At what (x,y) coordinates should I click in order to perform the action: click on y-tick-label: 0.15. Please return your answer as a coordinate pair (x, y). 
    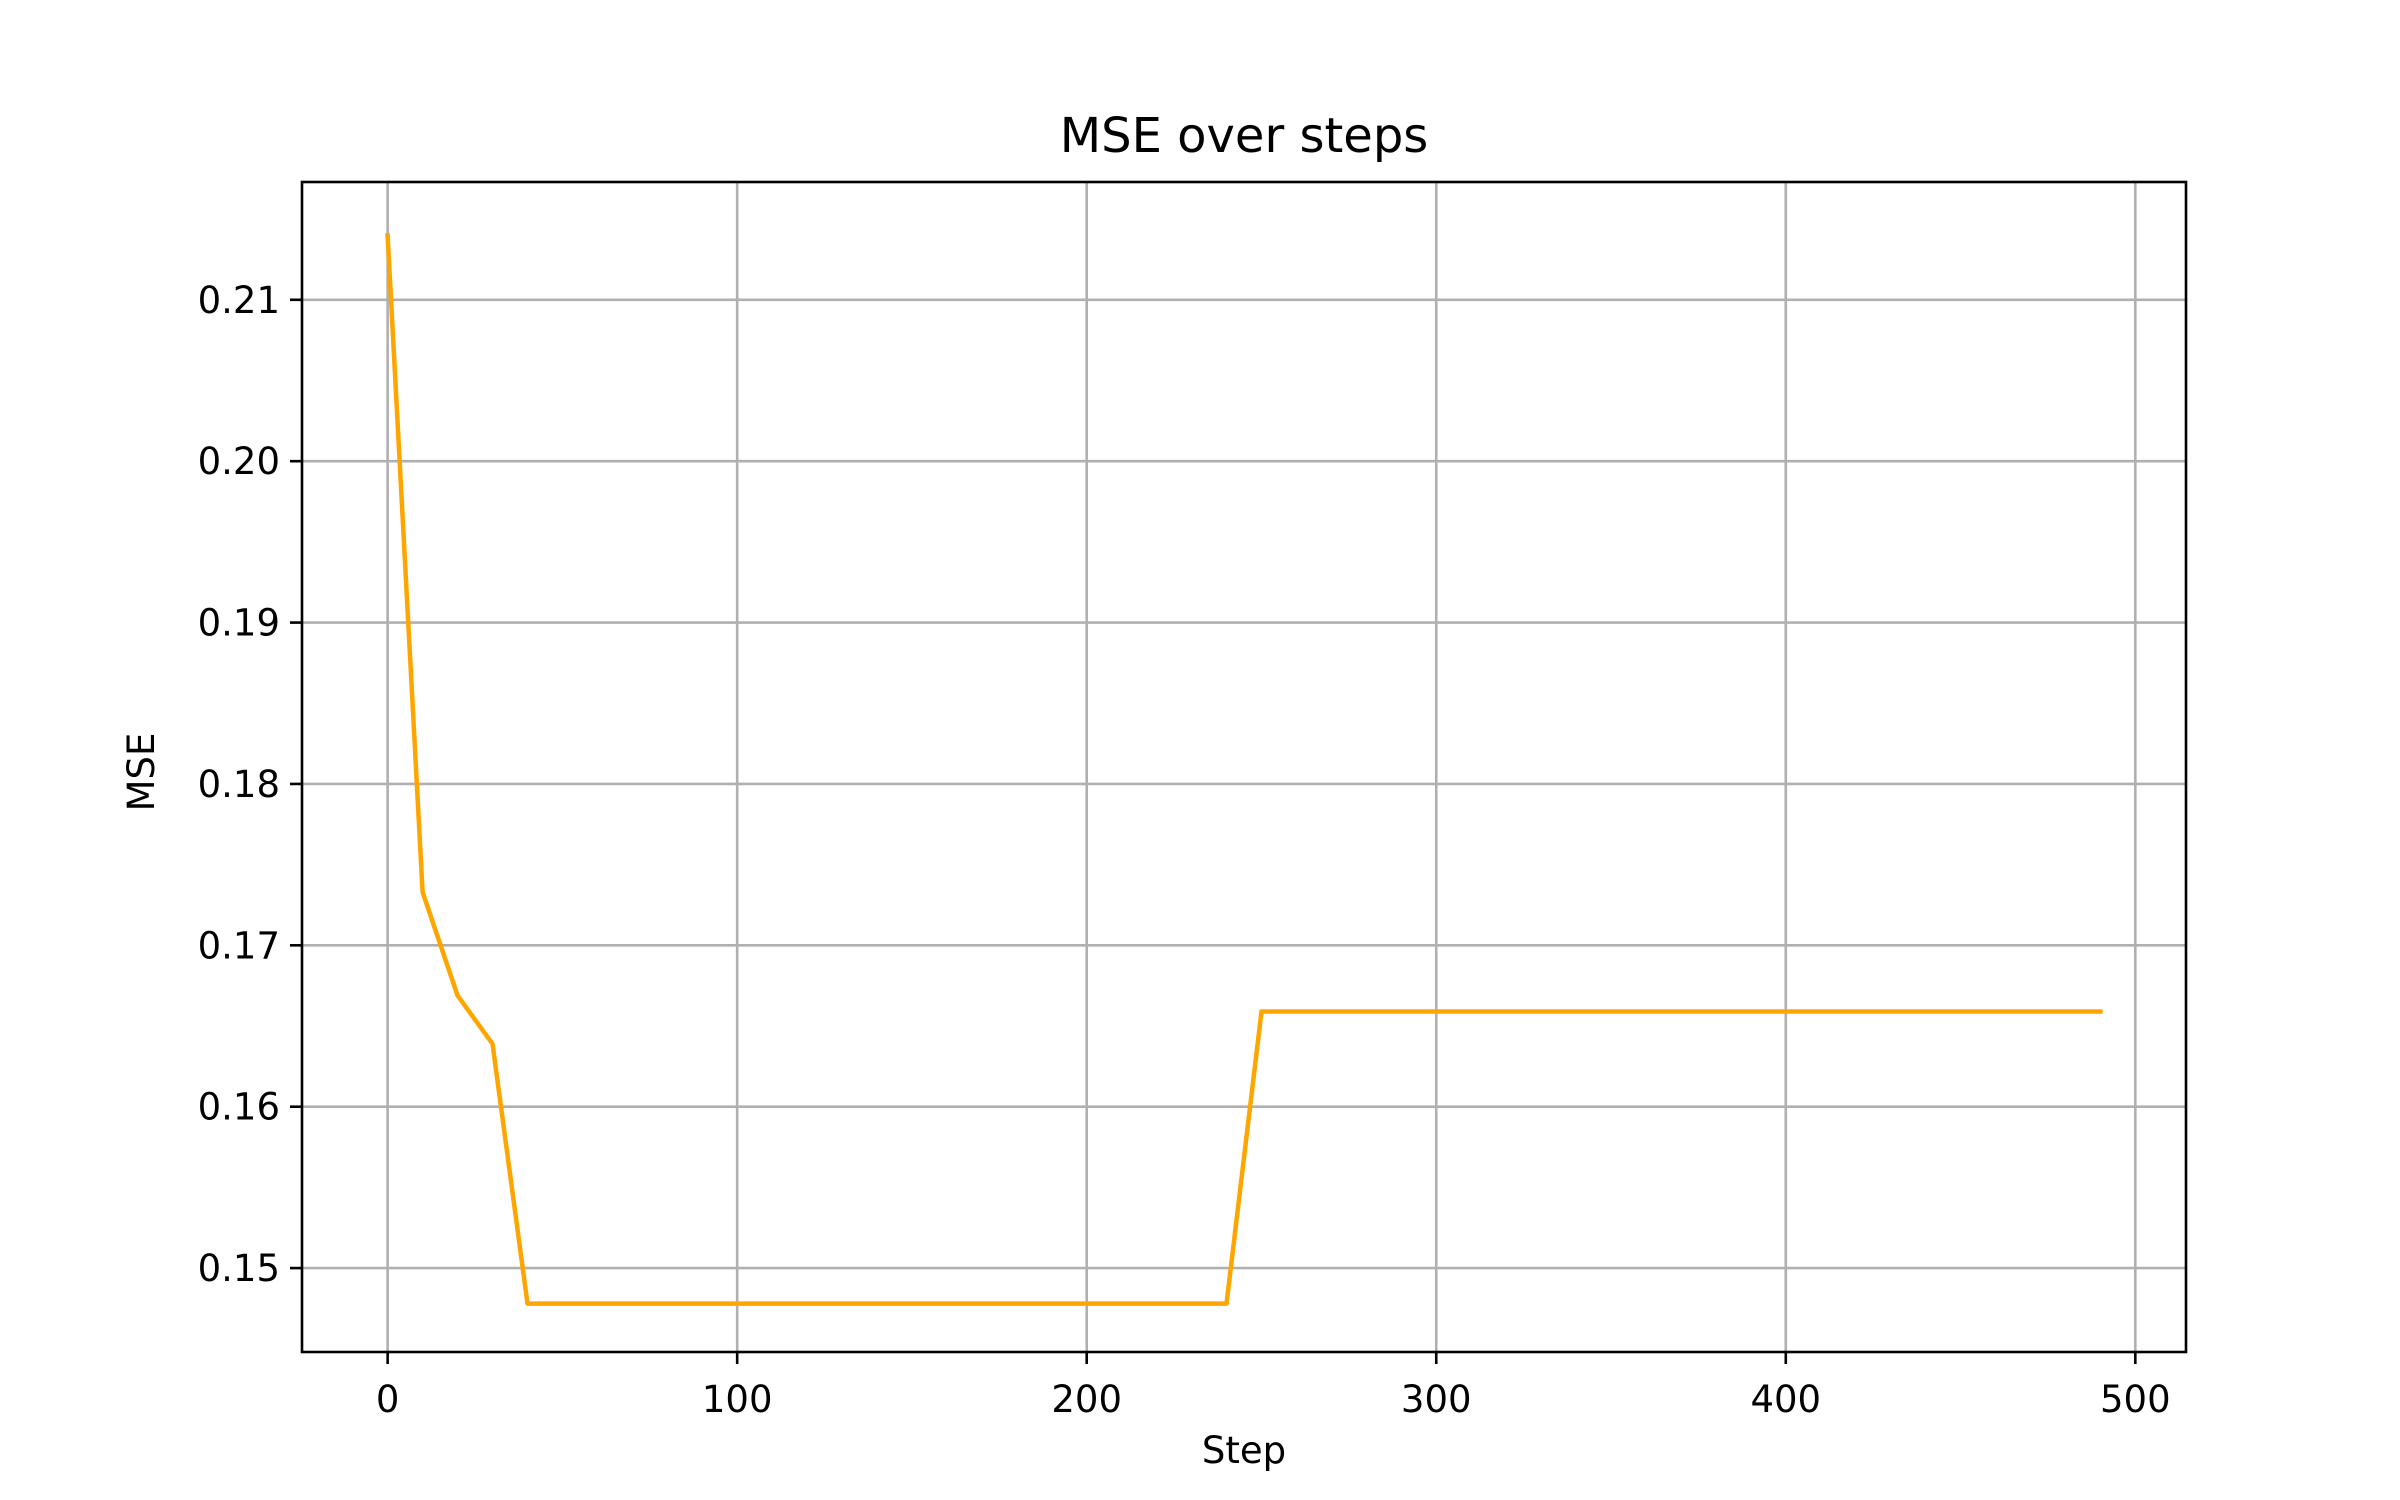
    Looking at the image, I should click on (239, 1268).